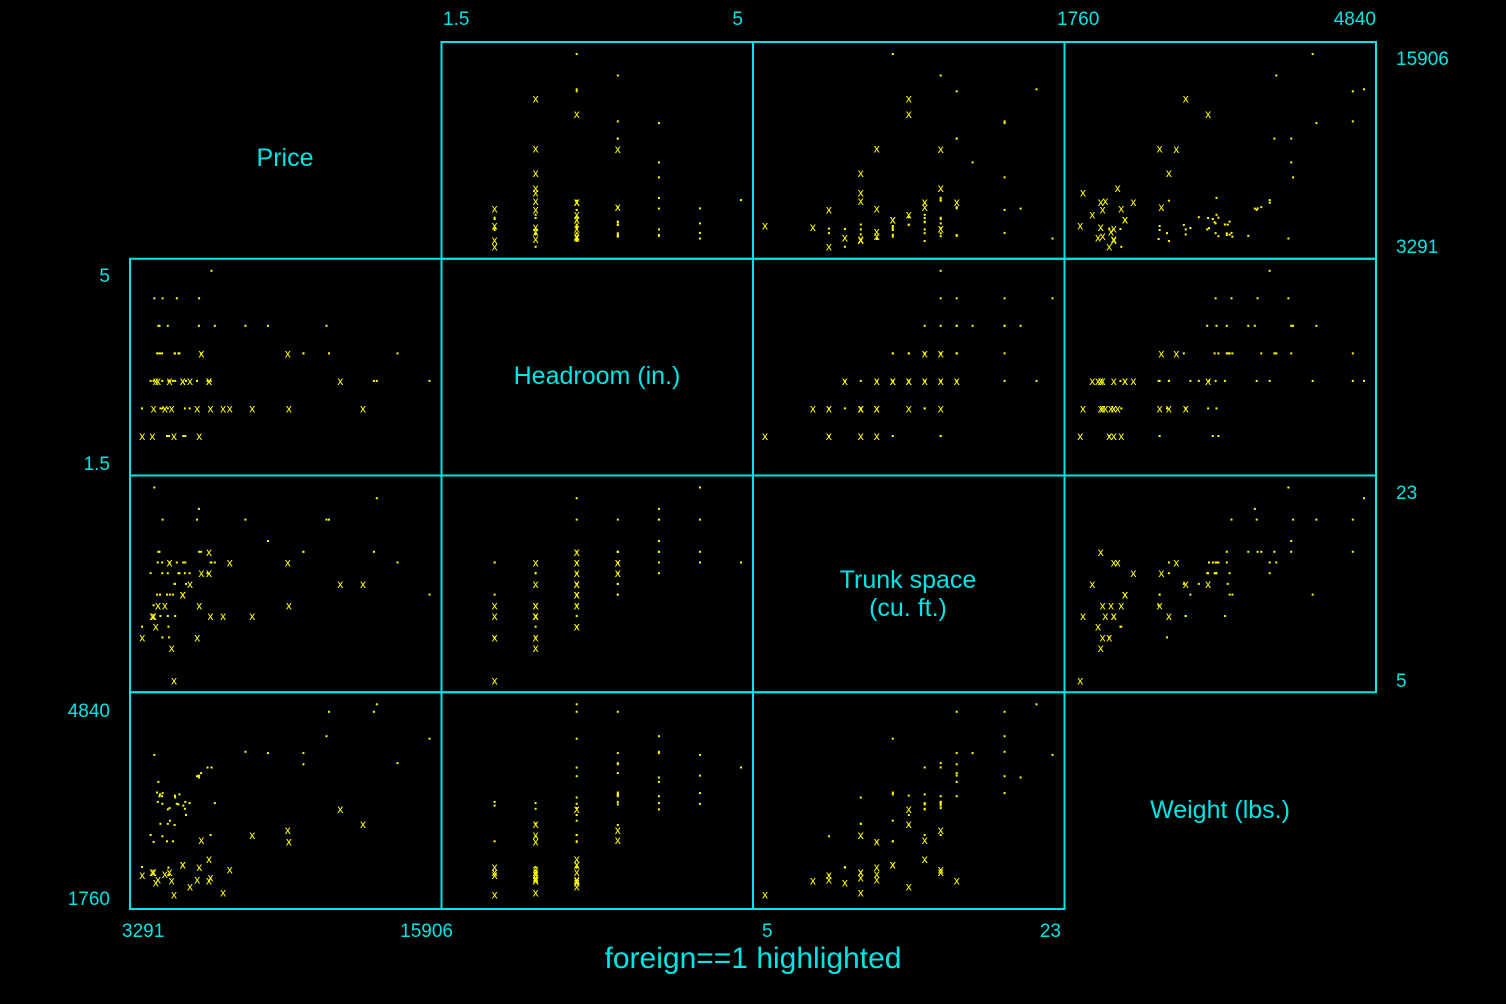 The height and width of the screenshot is (1004, 1506). Describe the element at coordinates (1121, 605) in the screenshot. I see `point-foreign-trunk-weight-60: x` at that location.